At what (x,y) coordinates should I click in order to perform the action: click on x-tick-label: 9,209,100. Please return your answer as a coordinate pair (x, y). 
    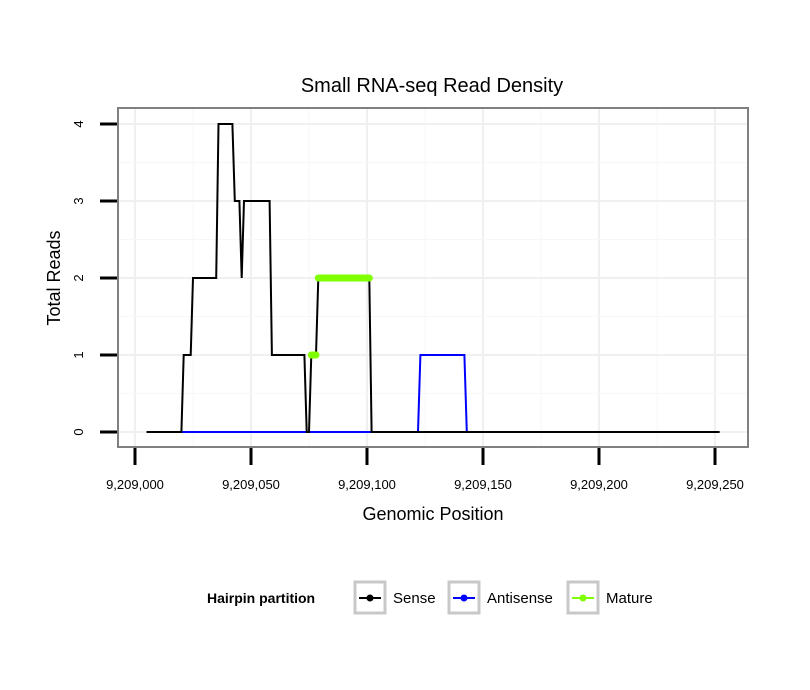
    Looking at the image, I should click on (367, 484).